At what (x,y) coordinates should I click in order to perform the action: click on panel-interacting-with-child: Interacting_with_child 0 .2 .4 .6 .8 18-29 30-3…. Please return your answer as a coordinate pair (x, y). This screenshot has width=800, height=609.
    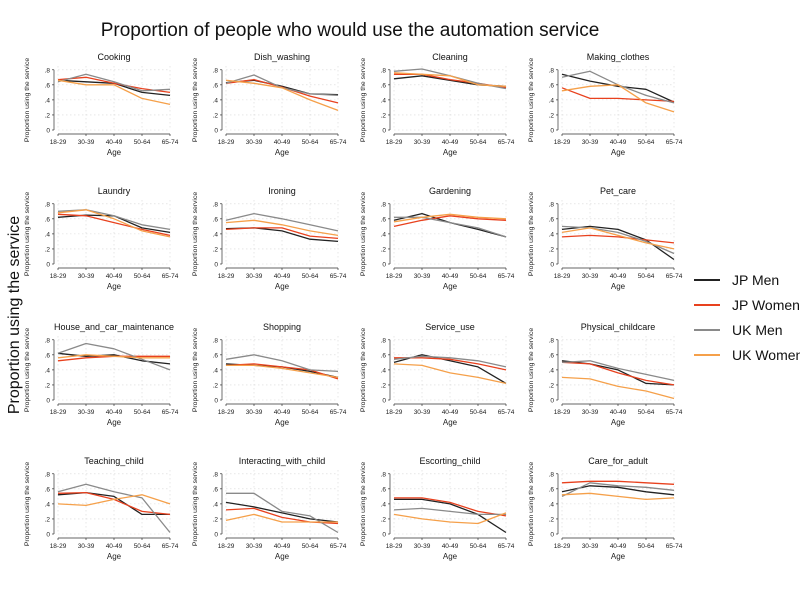
    Looking at the image, I should click on (269, 508).